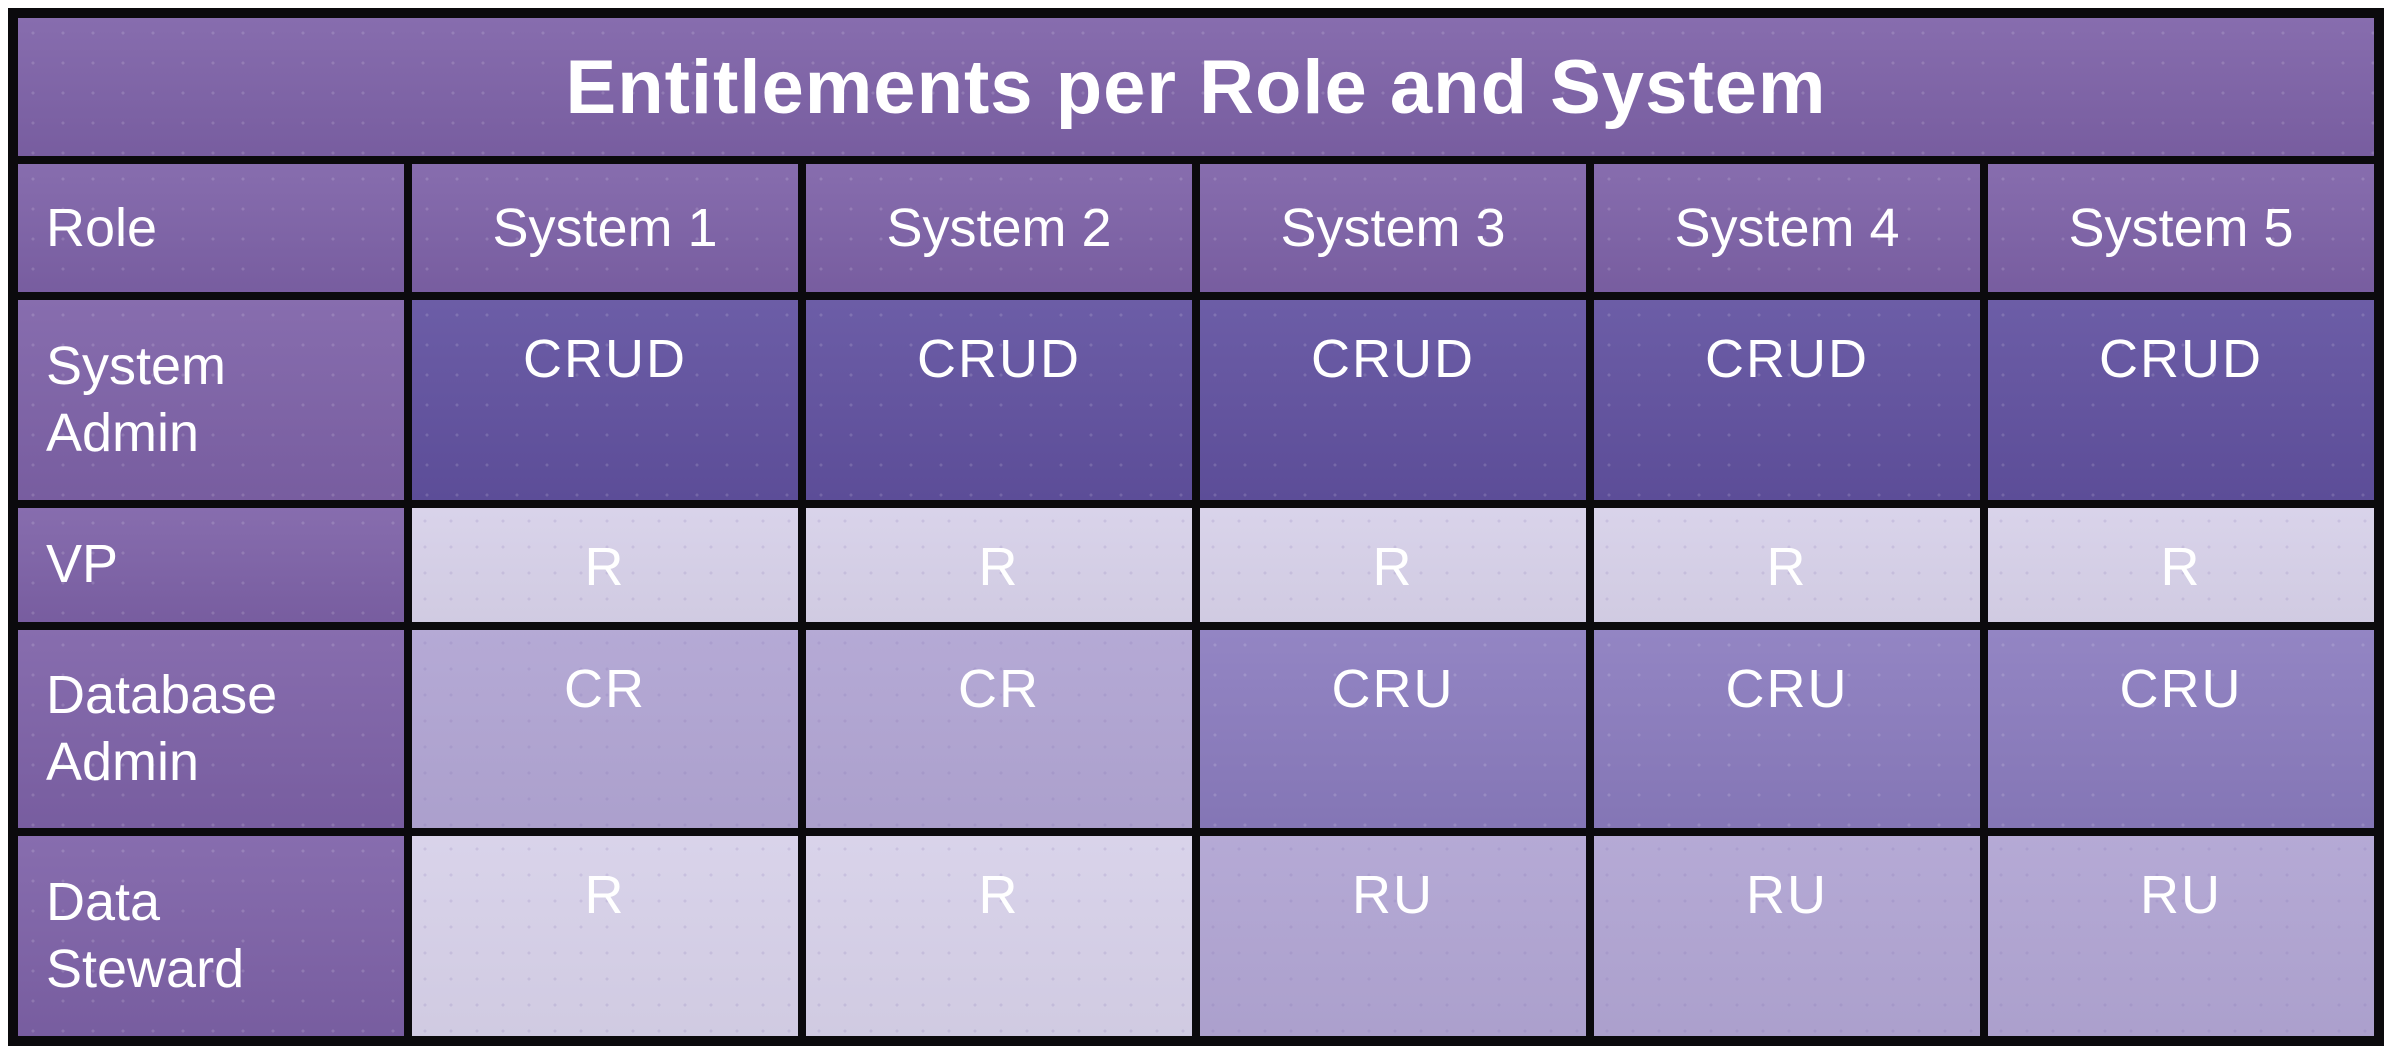  Describe the element at coordinates (211, 228) in the screenshot. I see `column-header-role: Role` at that location.